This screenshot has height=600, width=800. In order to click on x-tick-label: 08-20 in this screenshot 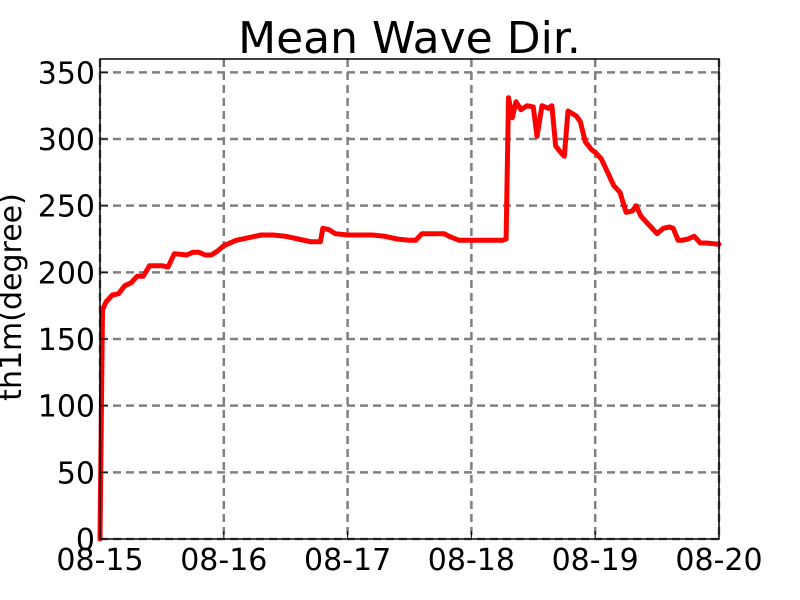, I will do `click(718, 560)`.